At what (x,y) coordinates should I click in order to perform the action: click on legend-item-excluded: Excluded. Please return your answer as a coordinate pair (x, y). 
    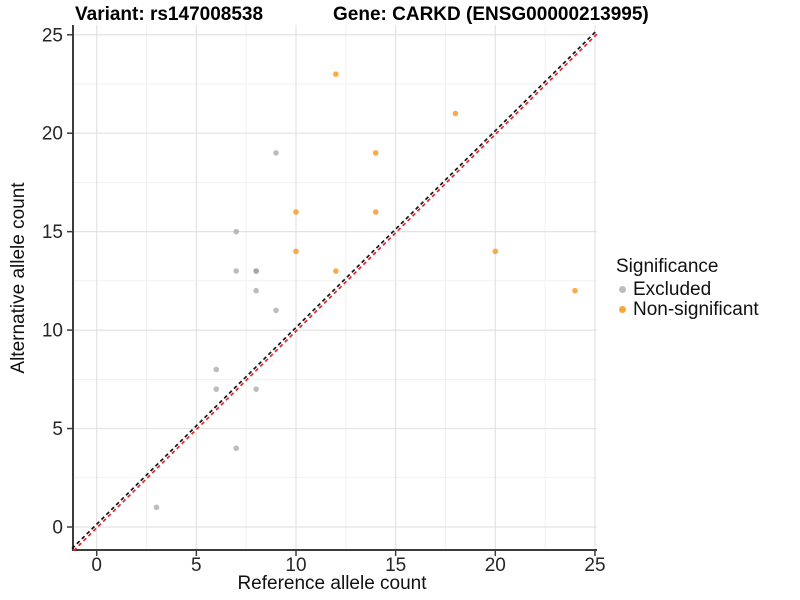
    Looking at the image, I should click on (687, 290).